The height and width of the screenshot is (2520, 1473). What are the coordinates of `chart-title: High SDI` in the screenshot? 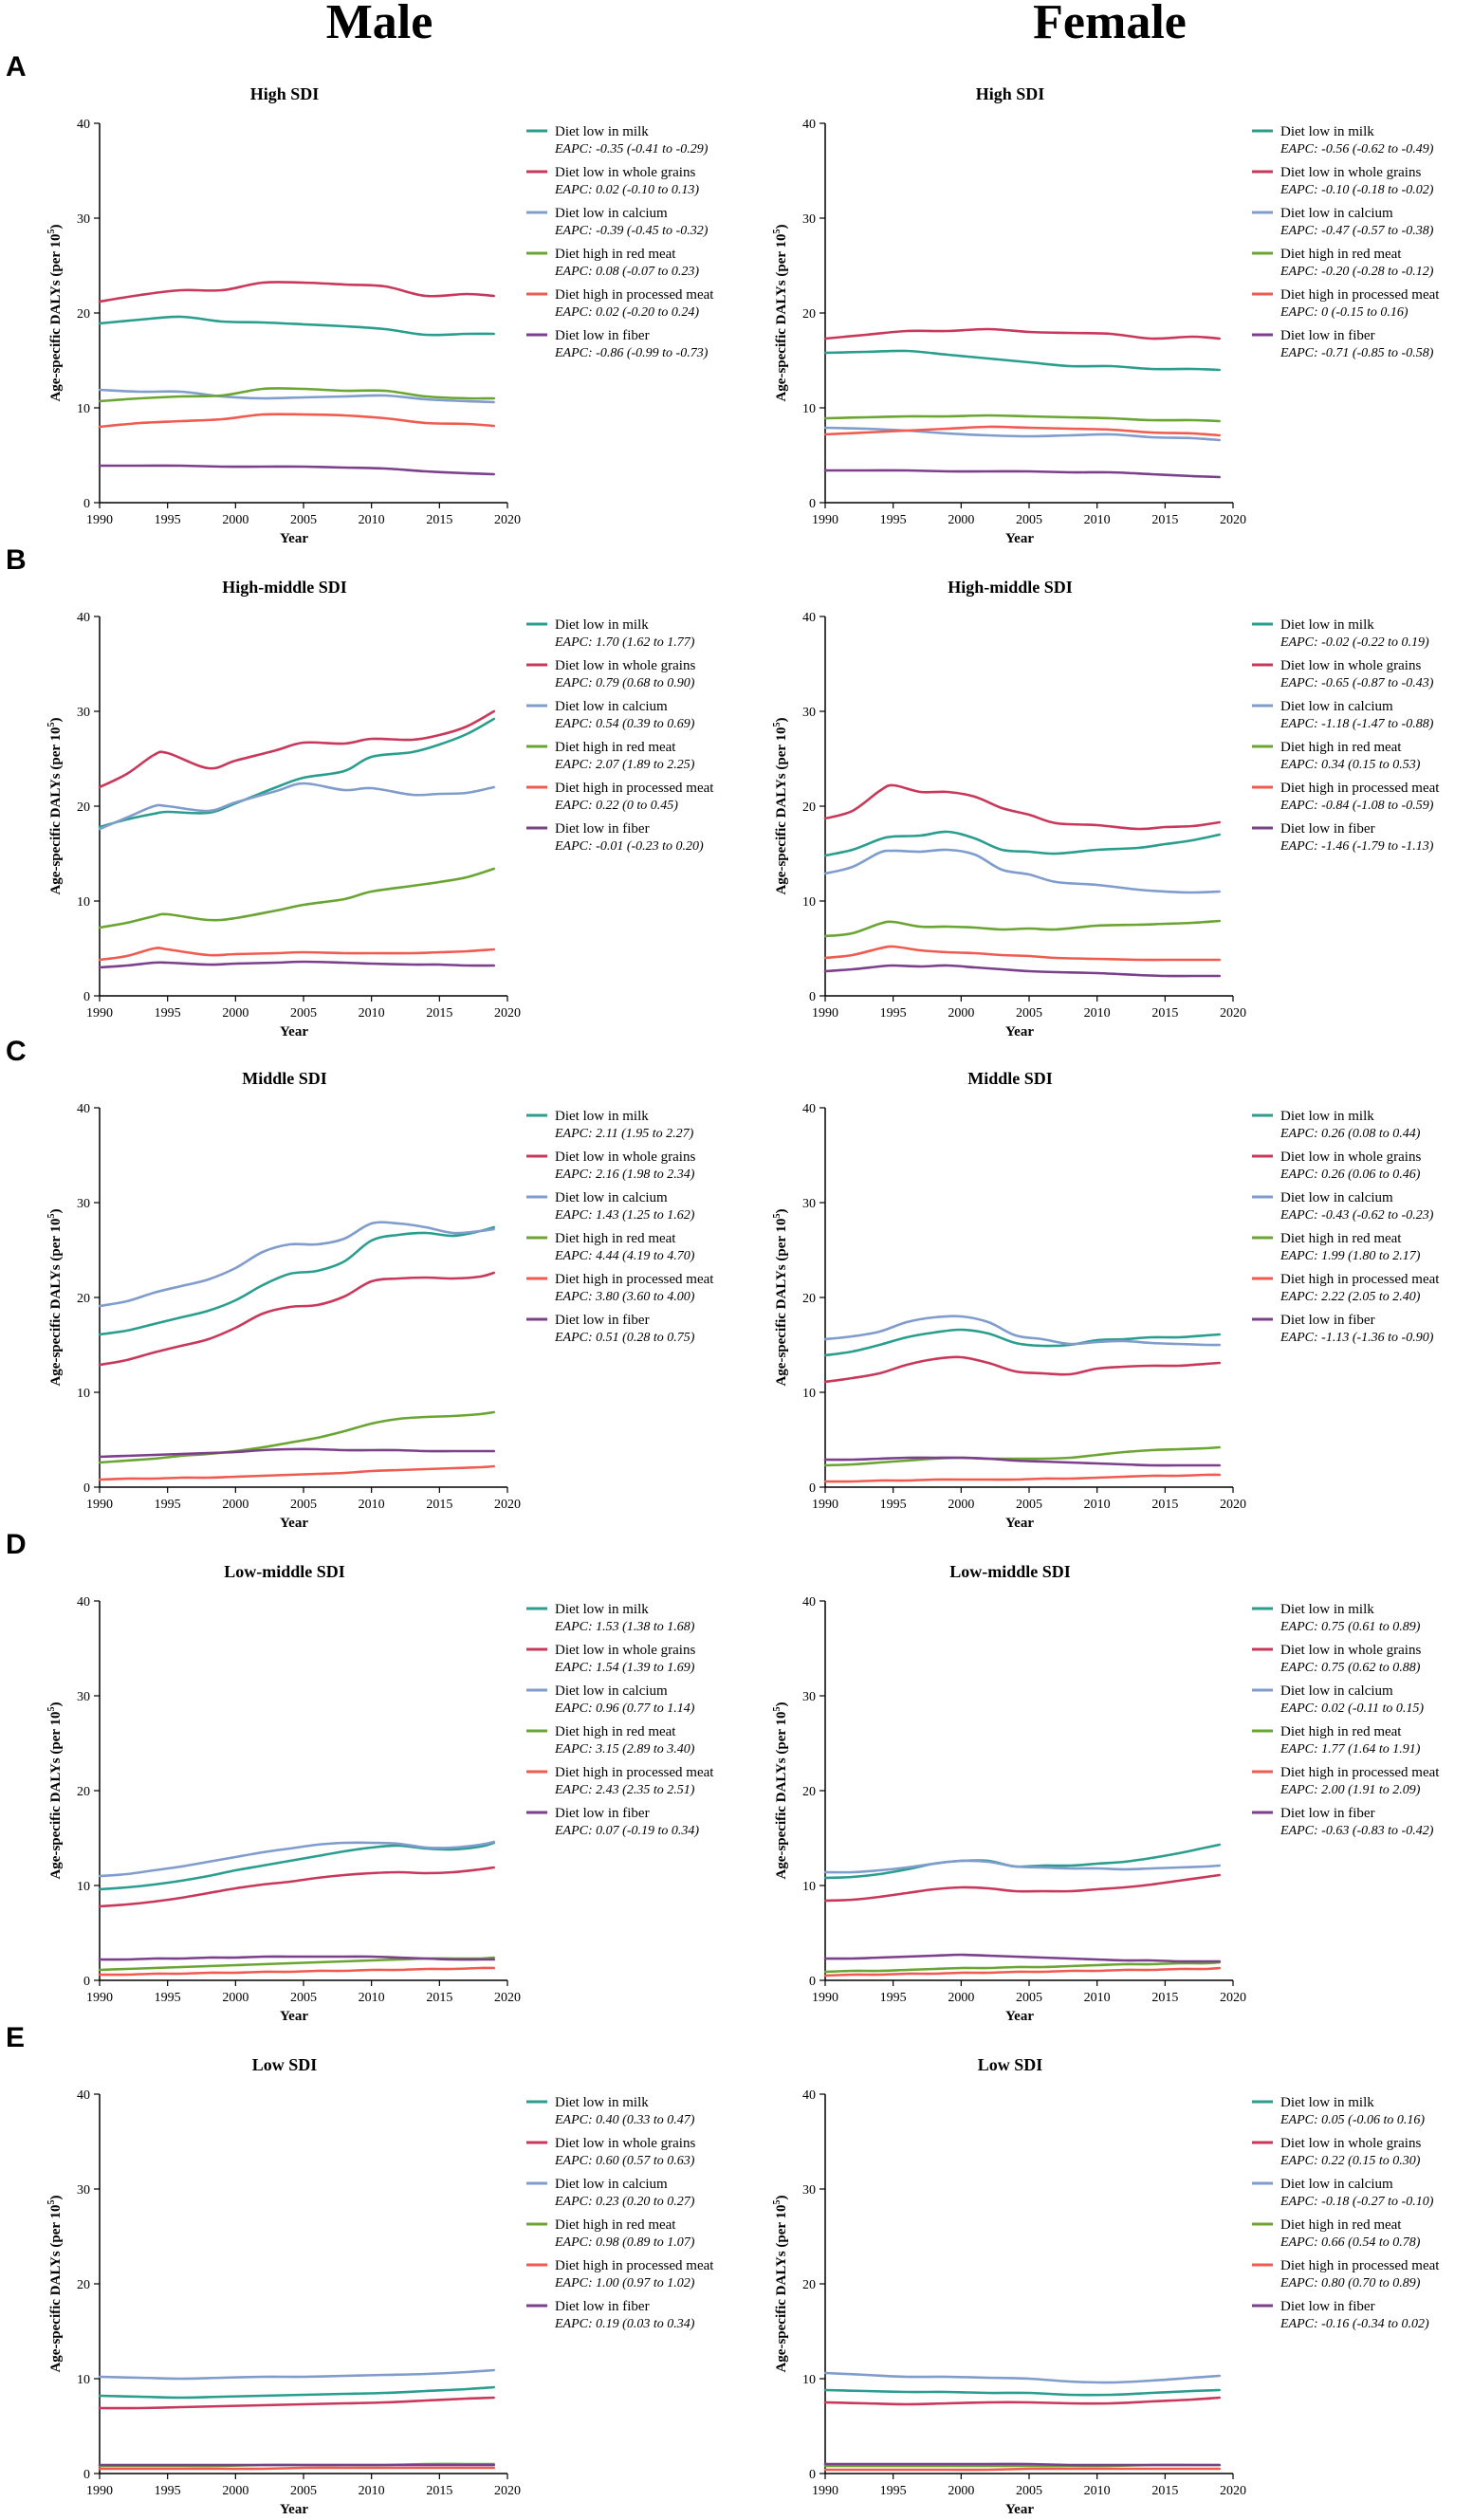 It's located at (285, 93).